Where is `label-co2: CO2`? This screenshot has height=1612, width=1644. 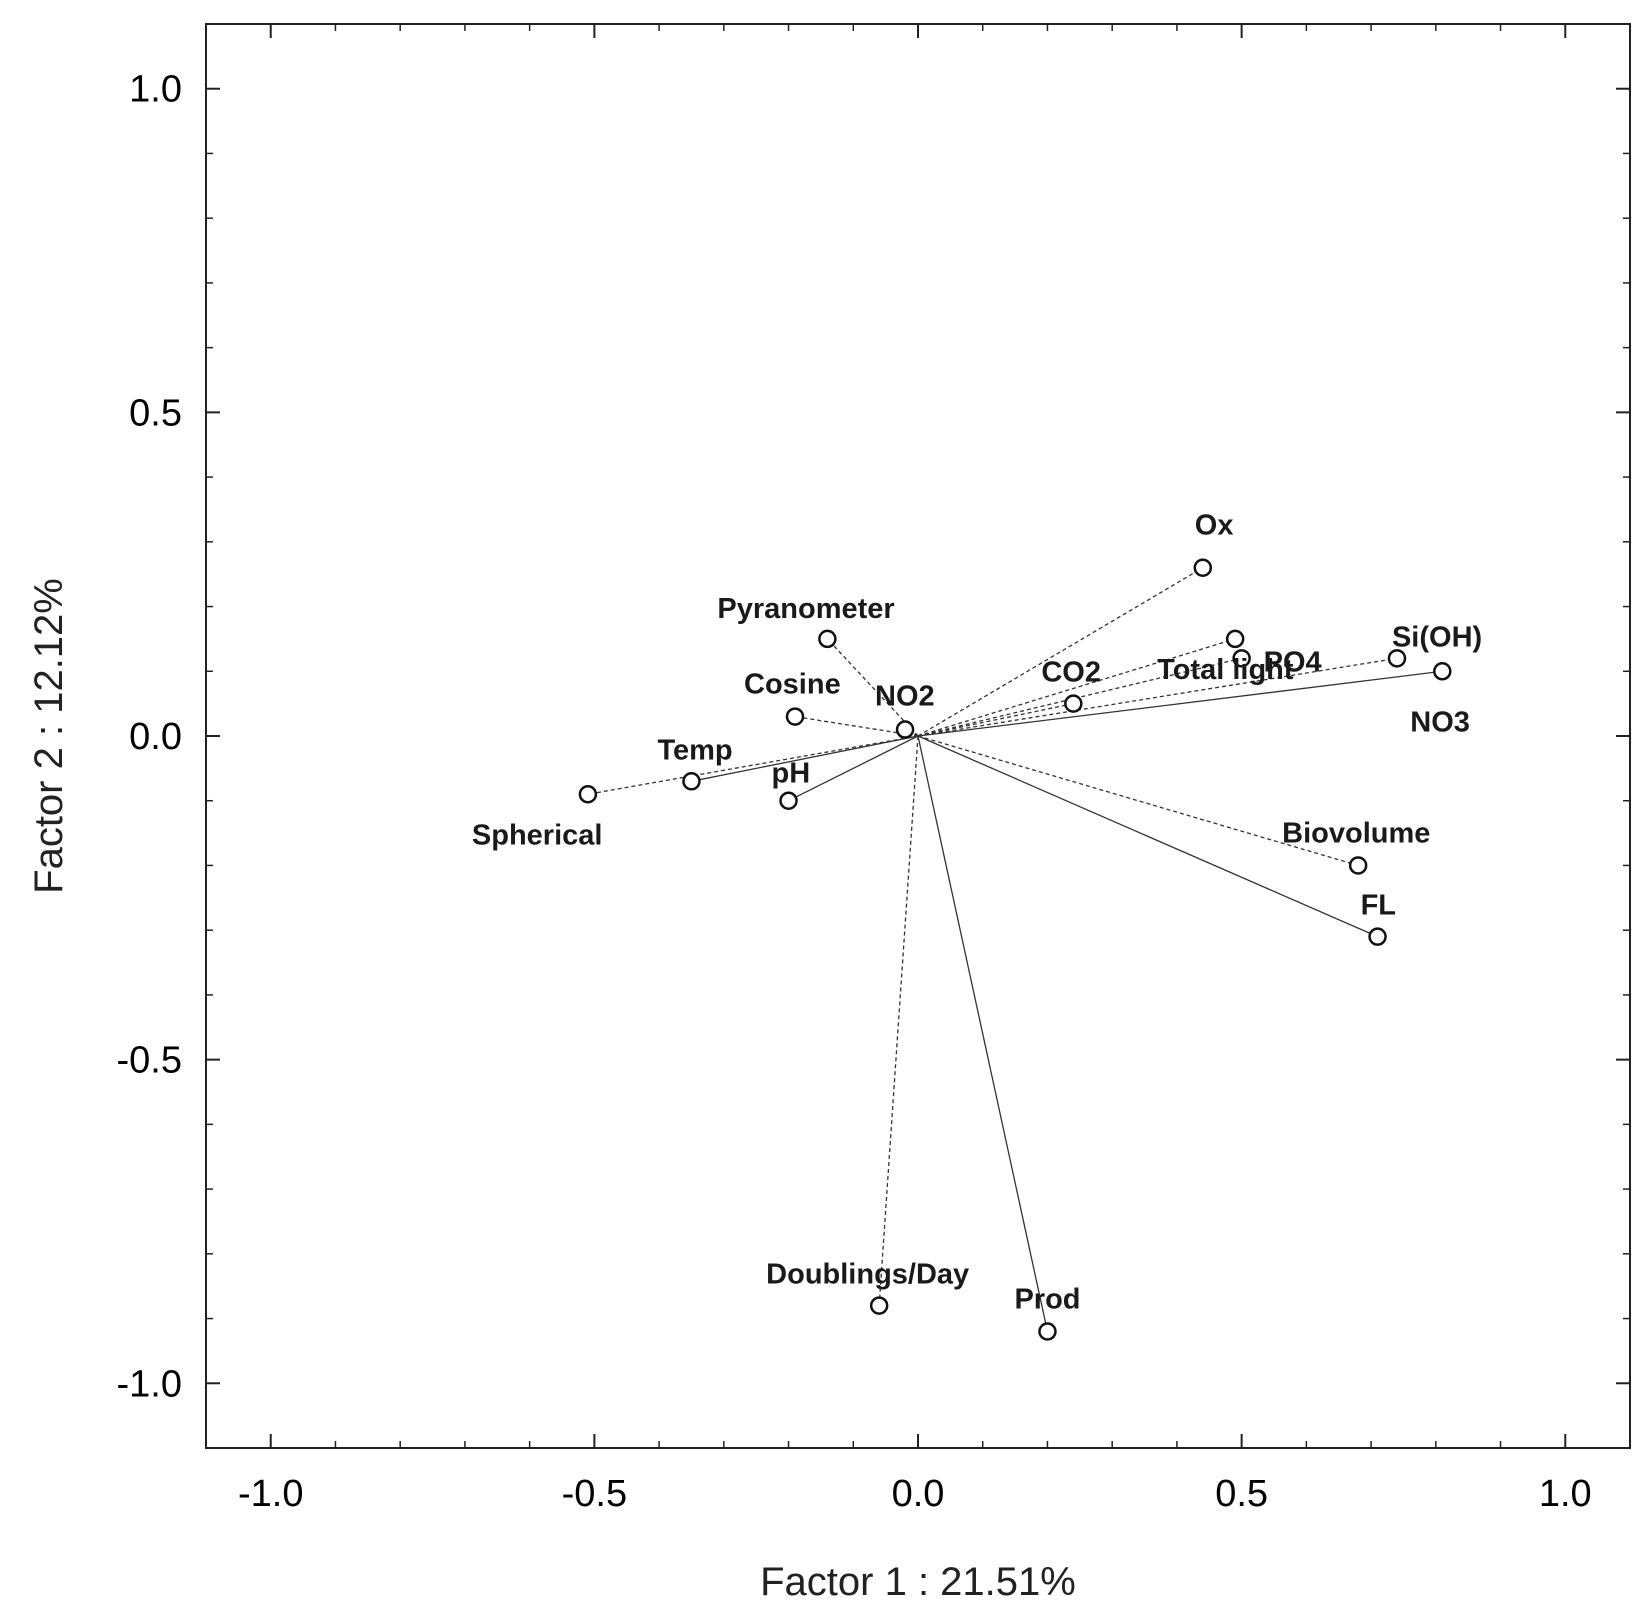 label-co2: CO2 is located at coordinates (1071, 673).